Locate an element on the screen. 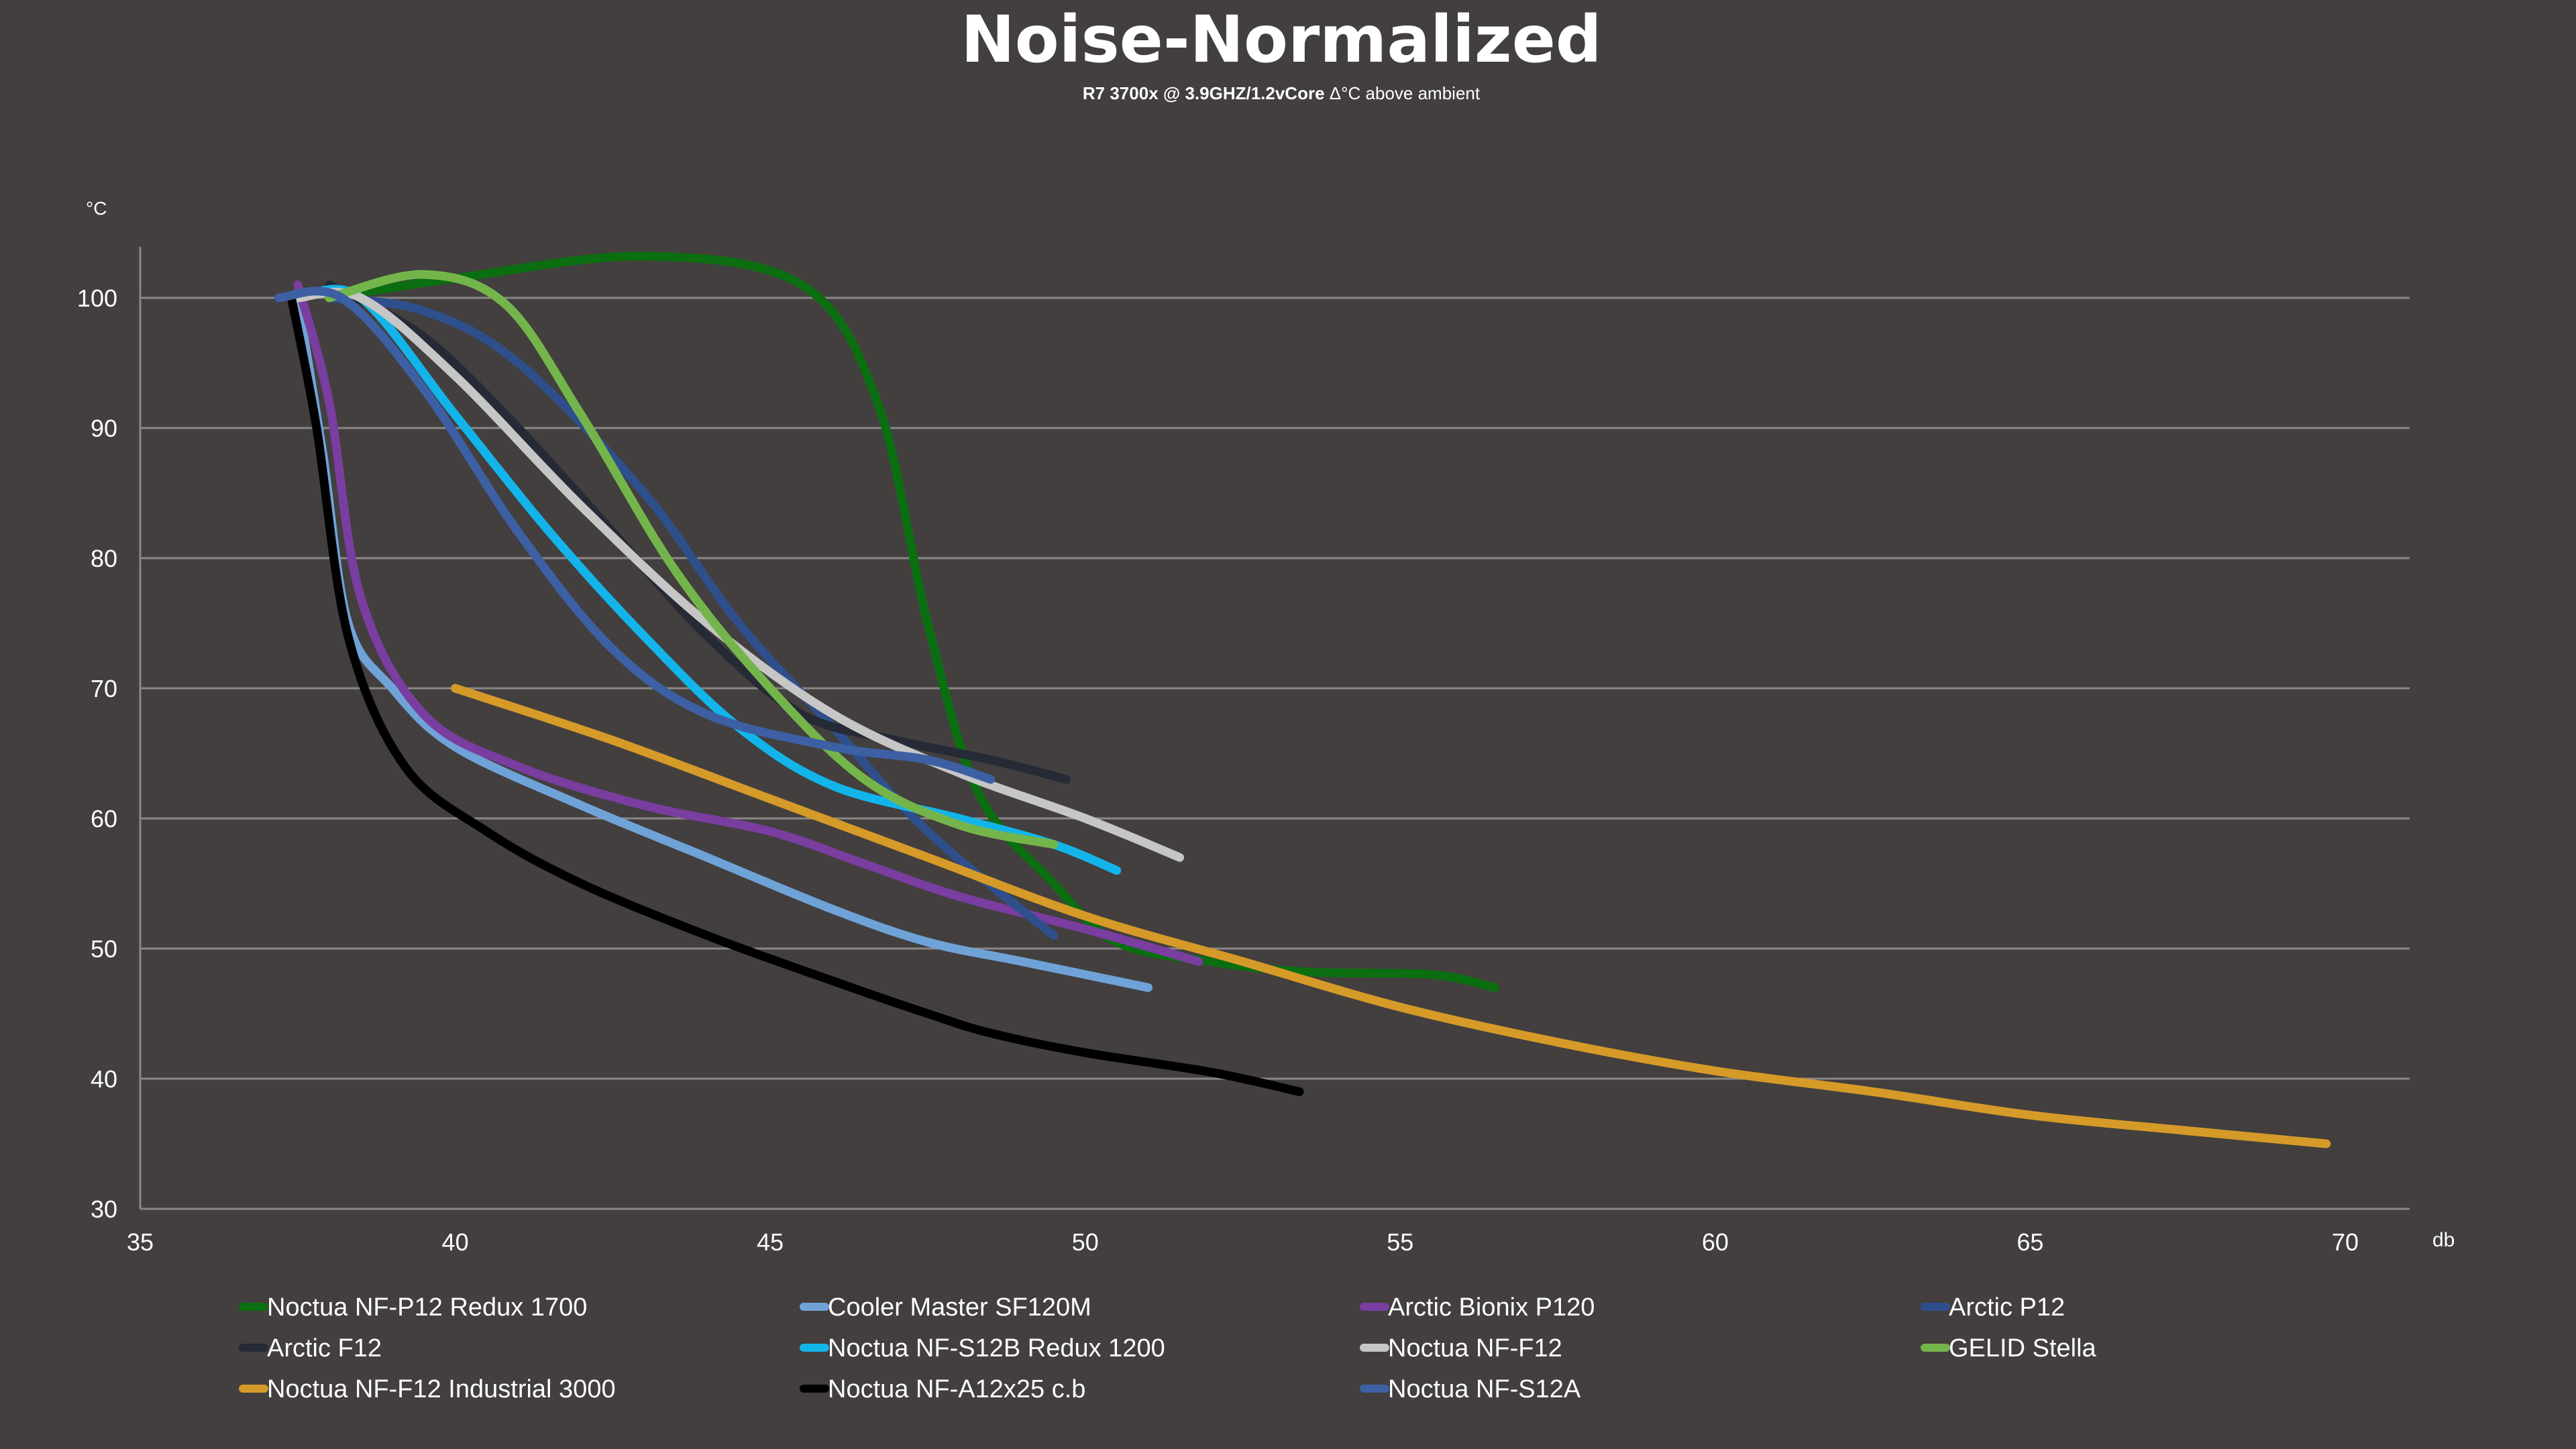  legend-item-arctic-f12: Arctic F12 is located at coordinates (310, 1348).